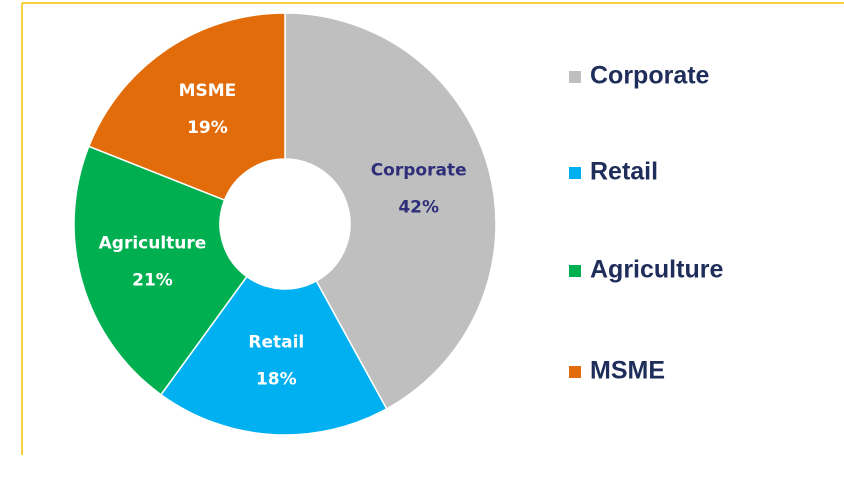 The image size is (844, 482). Describe the element at coordinates (276, 343) in the screenshot. I see `slice-category-label: Retail` at that location.